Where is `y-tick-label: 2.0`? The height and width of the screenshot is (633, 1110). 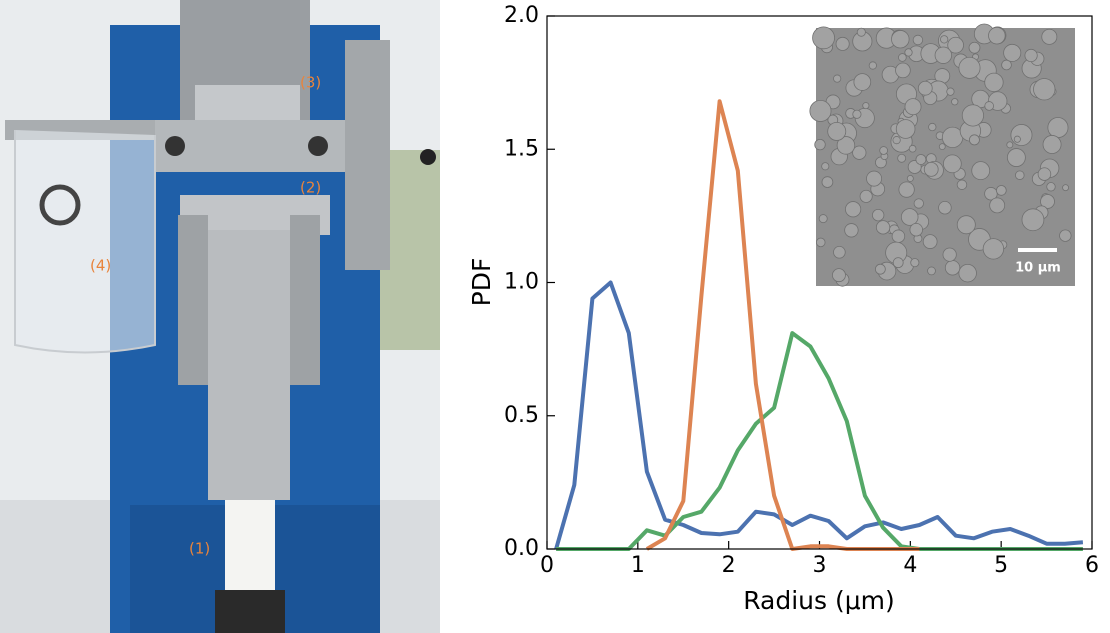
y-tick-label: 2.0 is located at coordinates (521, 15).